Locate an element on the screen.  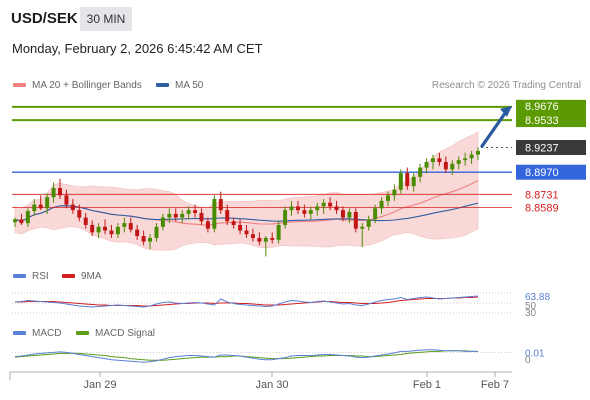
datetime-label: Monday, February 2, 2026 6:45:42 AM CET is located at coordinates (137, 48).